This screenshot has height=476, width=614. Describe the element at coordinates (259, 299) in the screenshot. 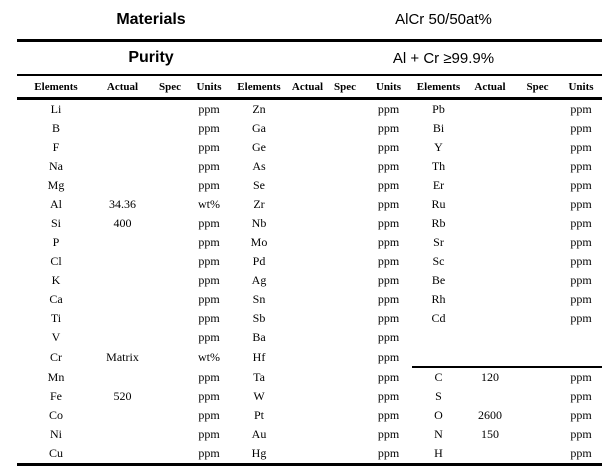

I see `cell-elements: Sn` at that location.